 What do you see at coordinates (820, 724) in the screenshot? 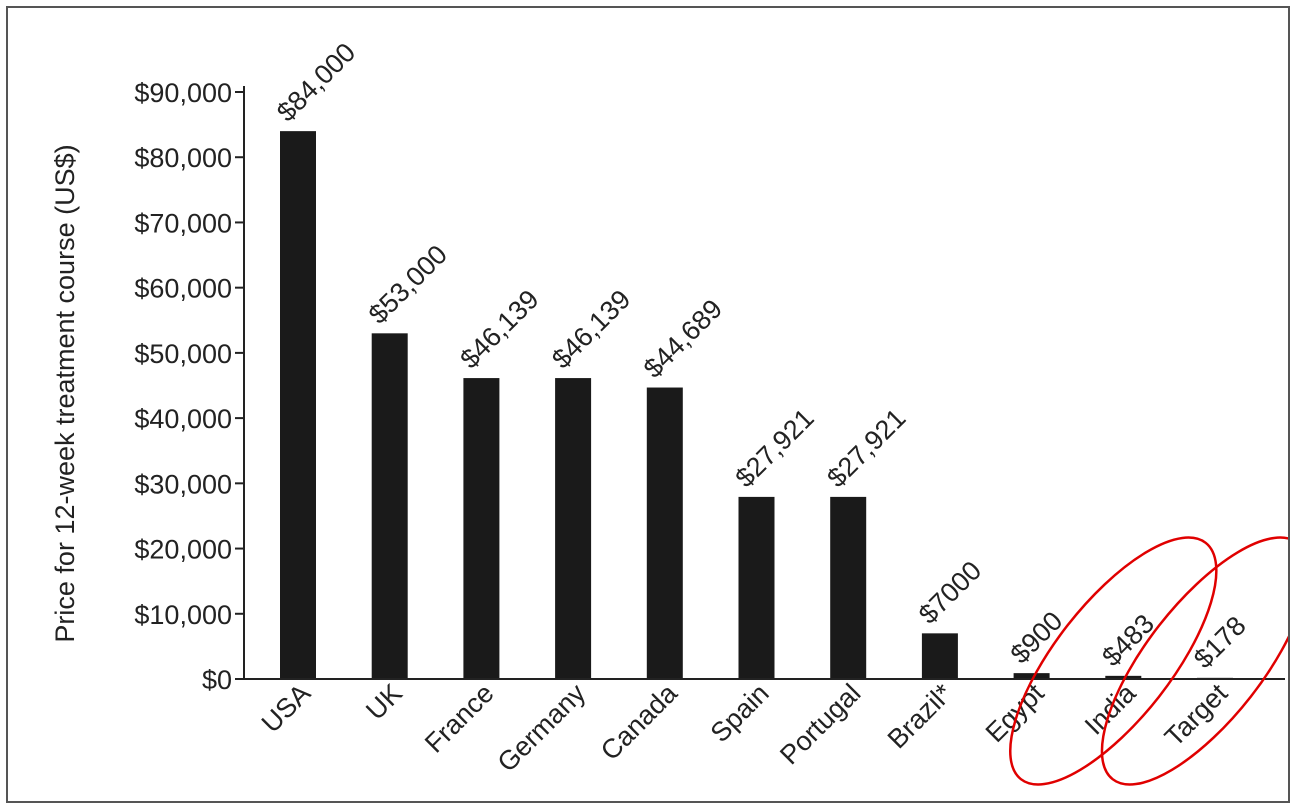
I see `x-category-label: Portugal` at bounding box center [820, 724].